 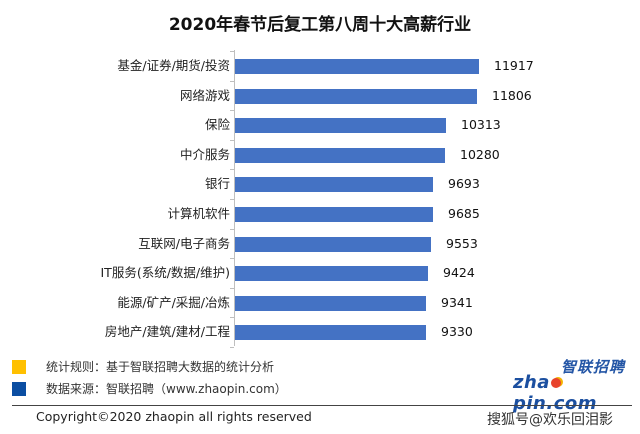 I want to click on value-label: 9341, so click(x=457, y=302).